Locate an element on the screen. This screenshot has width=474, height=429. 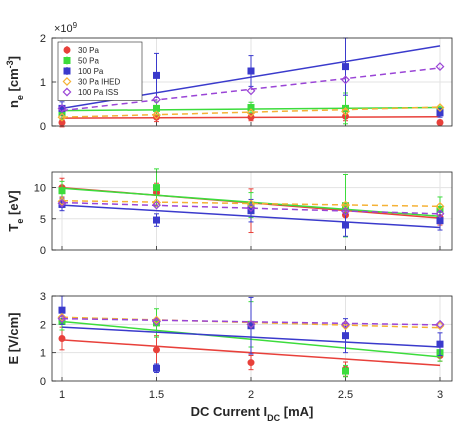
y-tick-label: 10 is located at coordinates (40, 189).